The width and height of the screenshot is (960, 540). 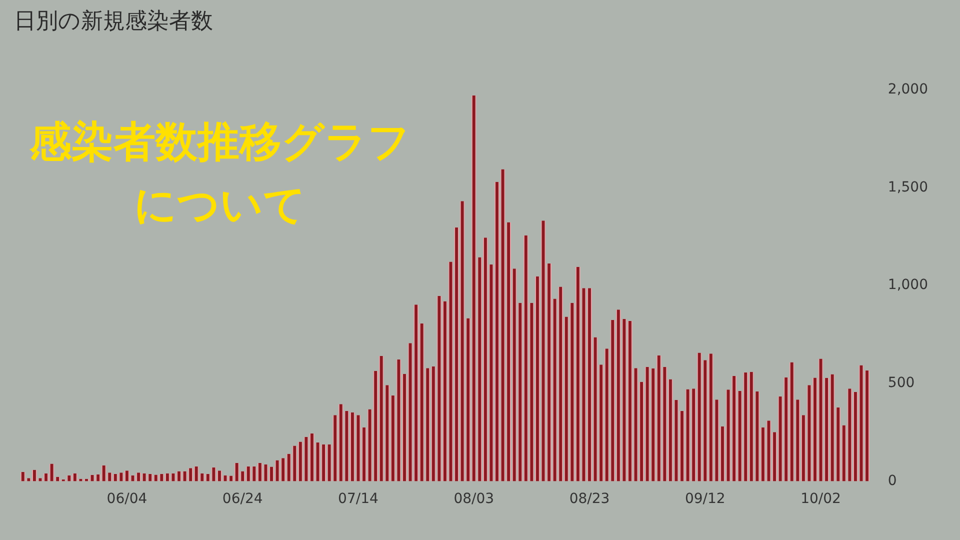 What do you see at coordinates (901, 383) in the screenshot?
I see `y-tick-label: 500` at bounding box center [901, 383].